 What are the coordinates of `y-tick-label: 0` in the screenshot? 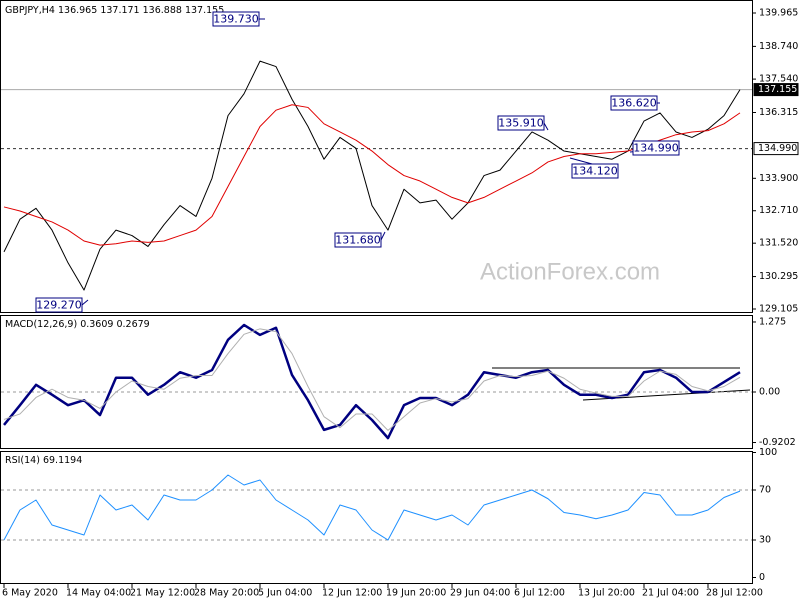 It's located at (762, 577).